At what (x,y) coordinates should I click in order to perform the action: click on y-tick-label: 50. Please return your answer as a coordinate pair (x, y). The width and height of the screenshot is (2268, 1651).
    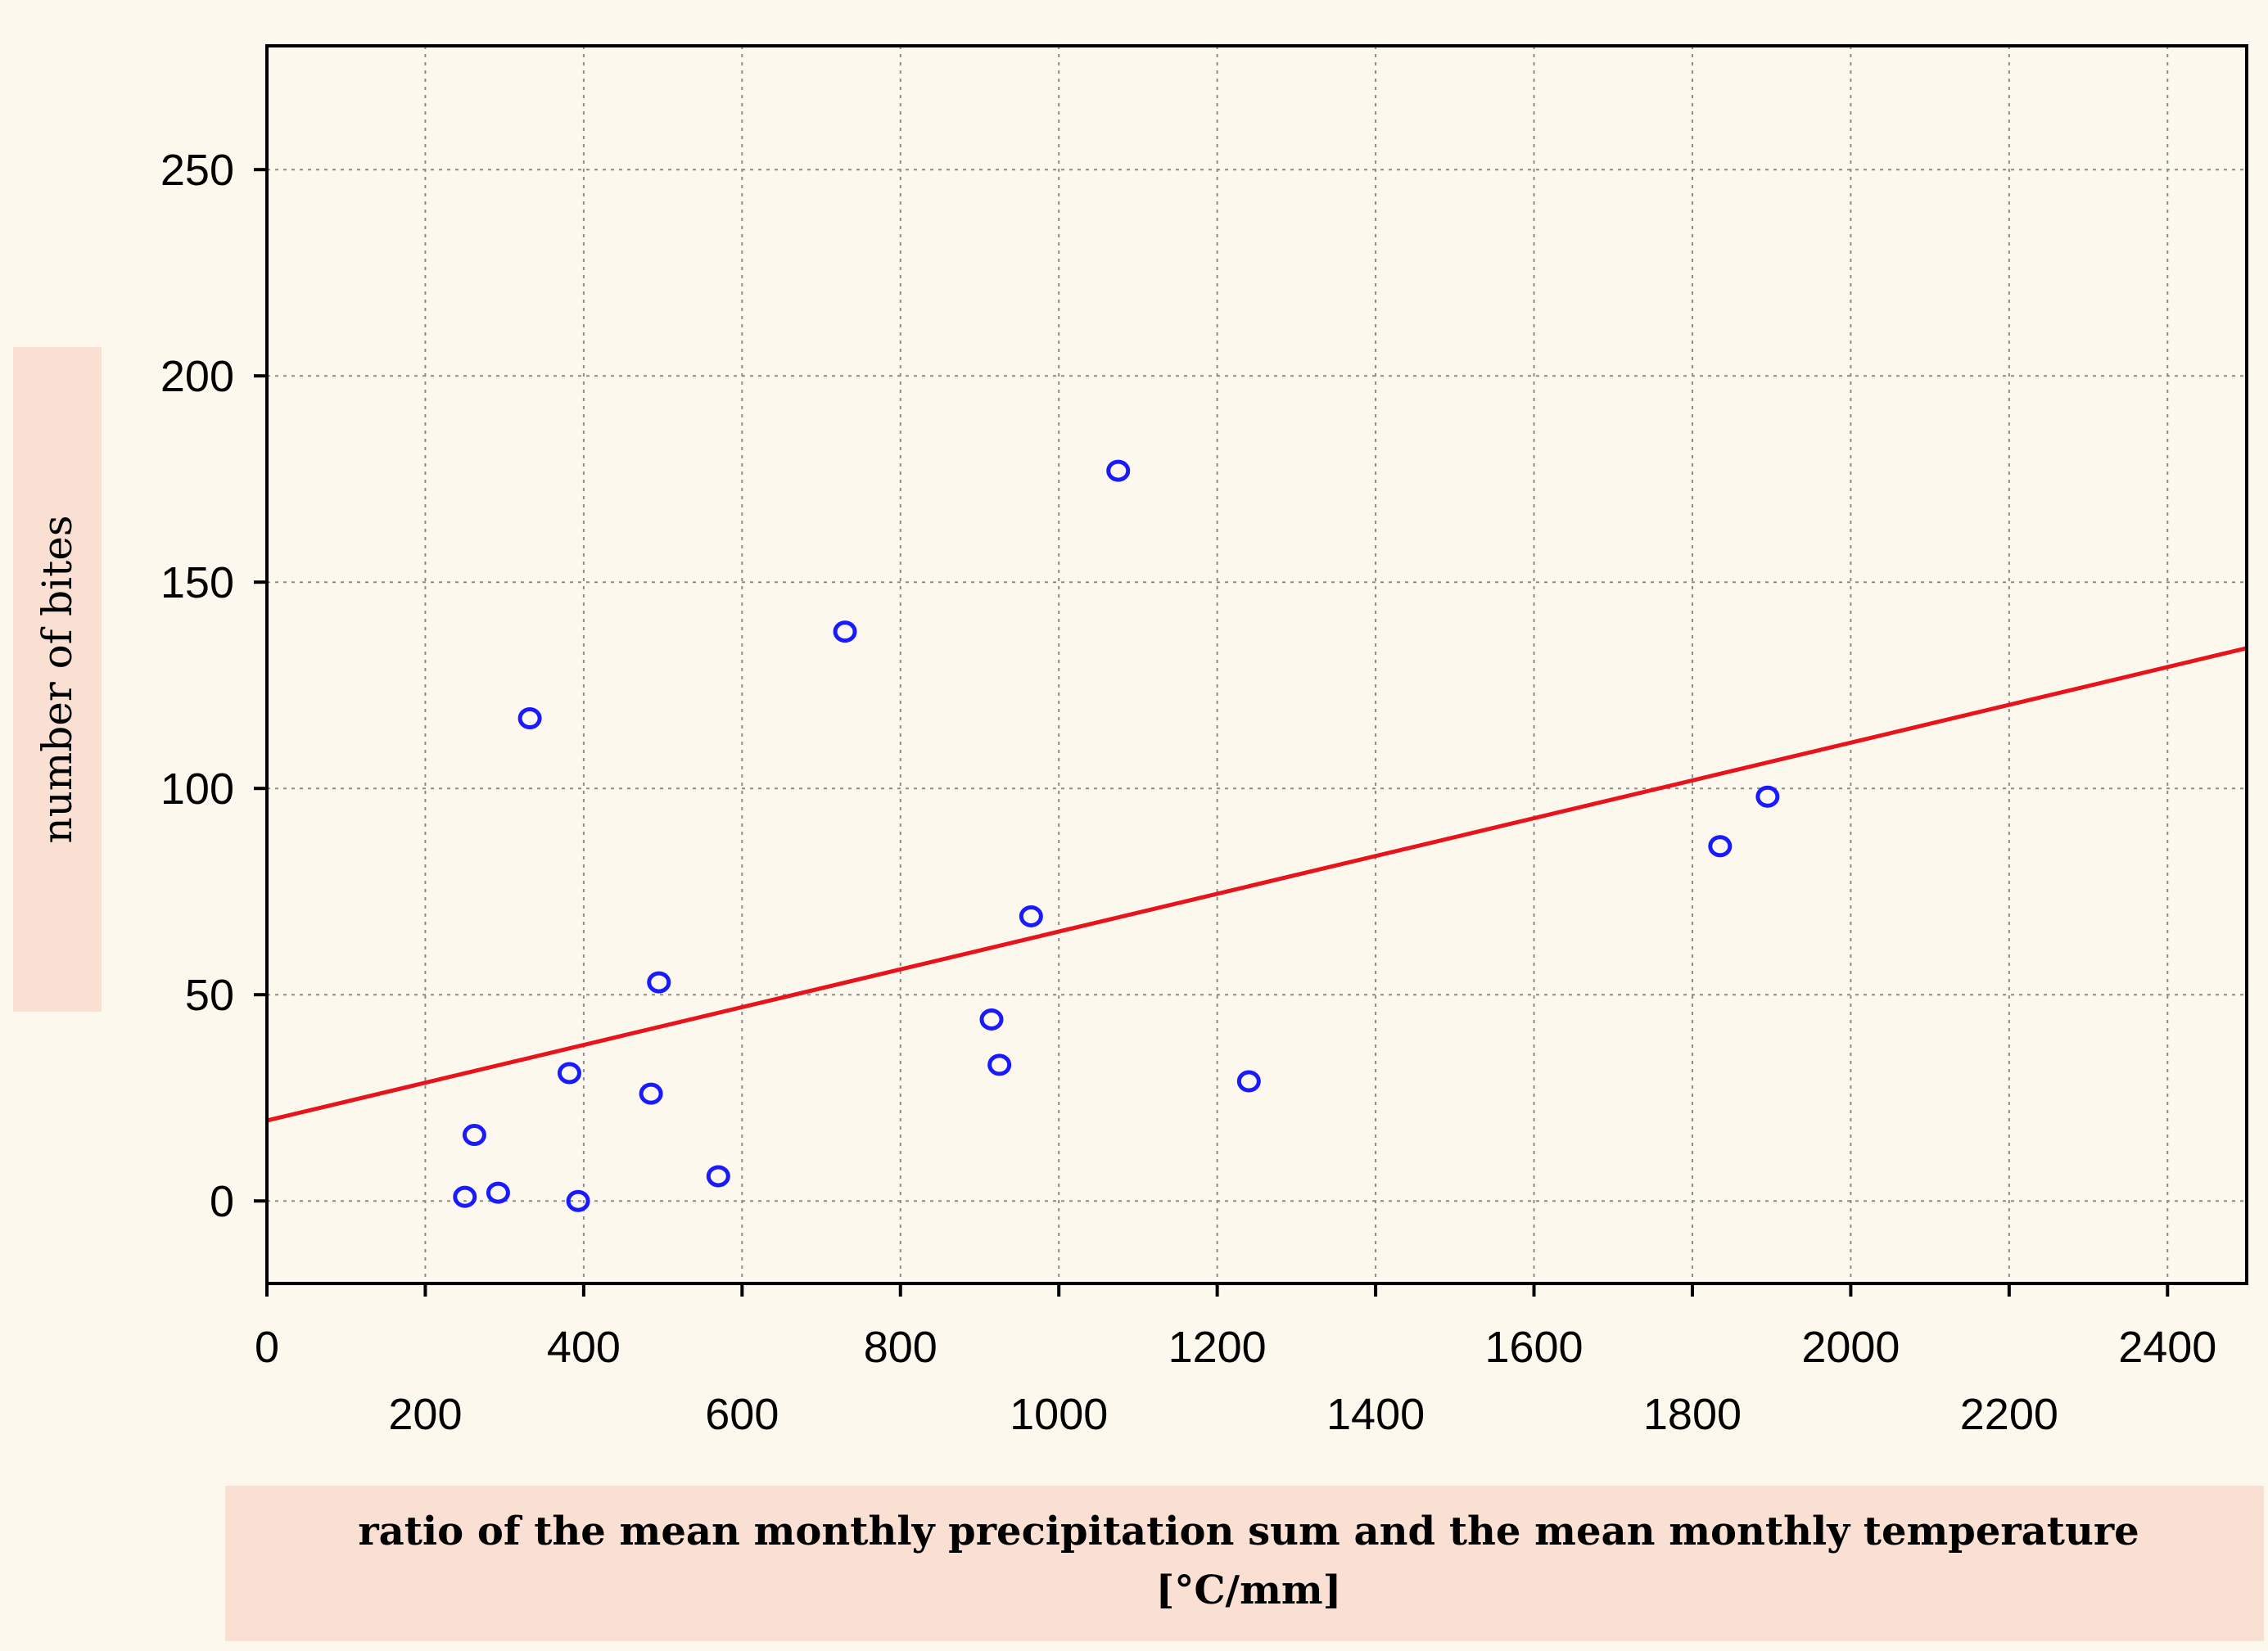
    Looking at the image, I should click on (209, 996).